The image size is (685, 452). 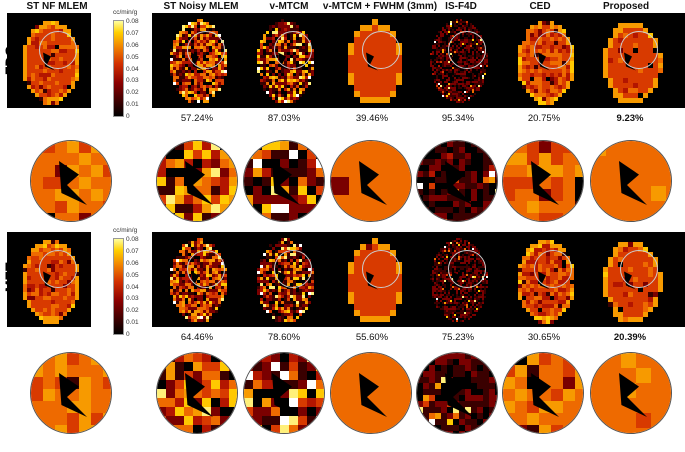 I want to click on error-percentage: 30.65%, so click(x=544, y=337).